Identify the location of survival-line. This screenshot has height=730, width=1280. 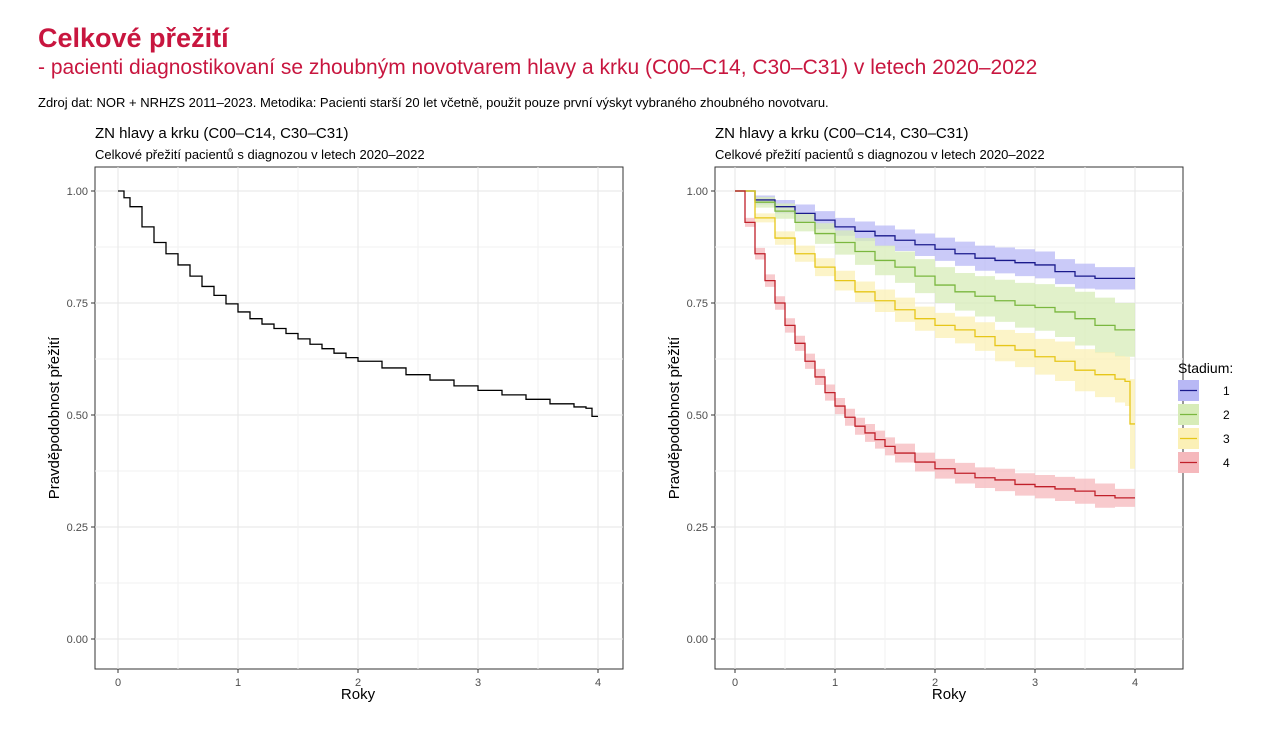
(358, 303).